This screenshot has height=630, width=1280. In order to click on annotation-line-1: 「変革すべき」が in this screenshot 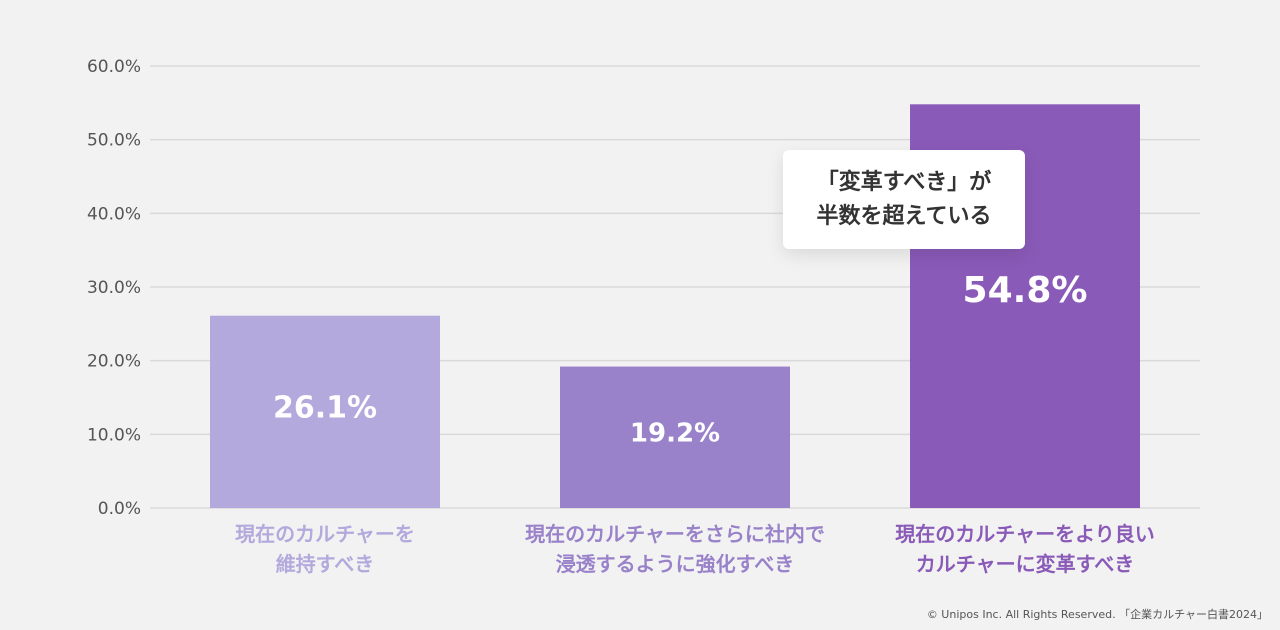, I will do `click(904, 182)`.